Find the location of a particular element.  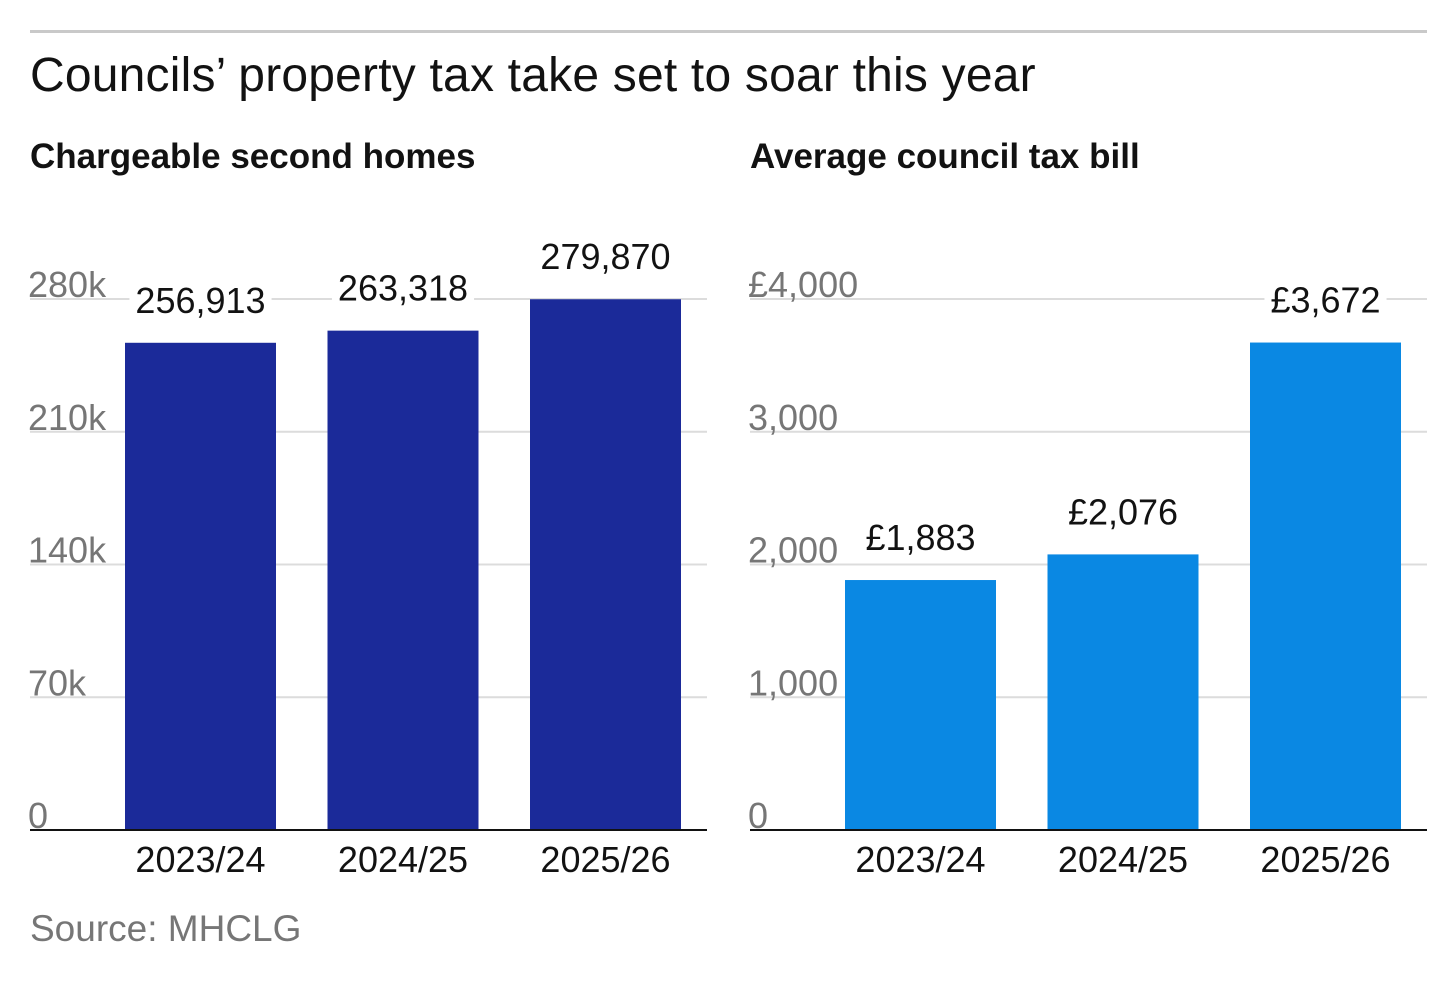

chart2-x-tick-label: 2025/26 is located at coordinates (1325, 859).